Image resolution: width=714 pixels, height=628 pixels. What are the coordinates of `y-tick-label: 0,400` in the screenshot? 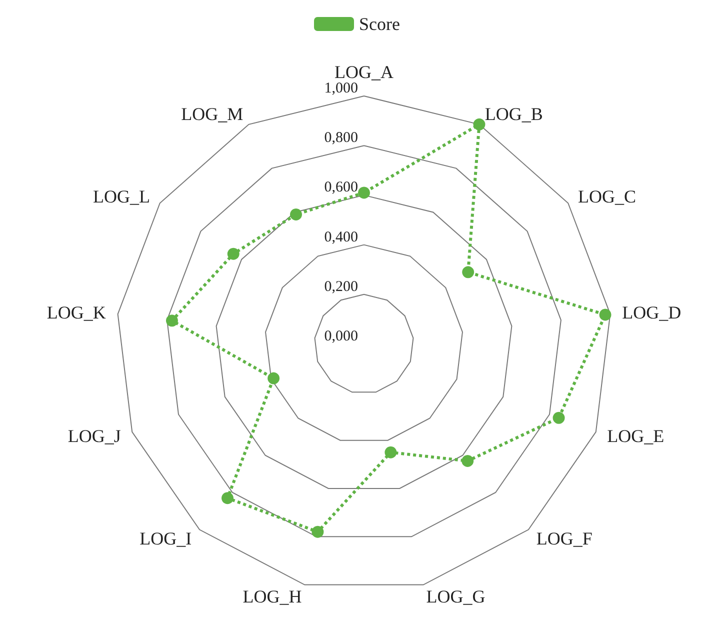 It's located at (341, 237).